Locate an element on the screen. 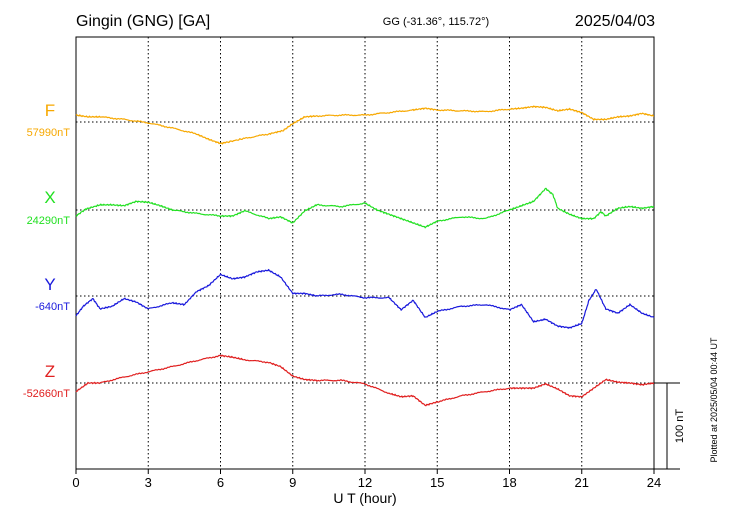  x-tick-label: 9 is located at coordinates (292, 482).